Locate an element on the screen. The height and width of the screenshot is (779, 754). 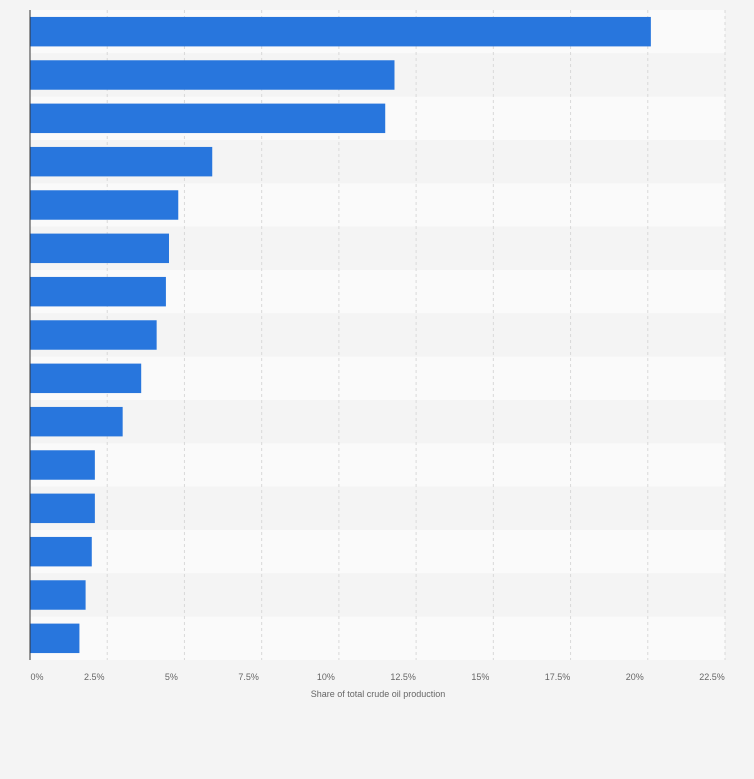
x-tick-label: 12.5% is located at coordinates (403, 677).